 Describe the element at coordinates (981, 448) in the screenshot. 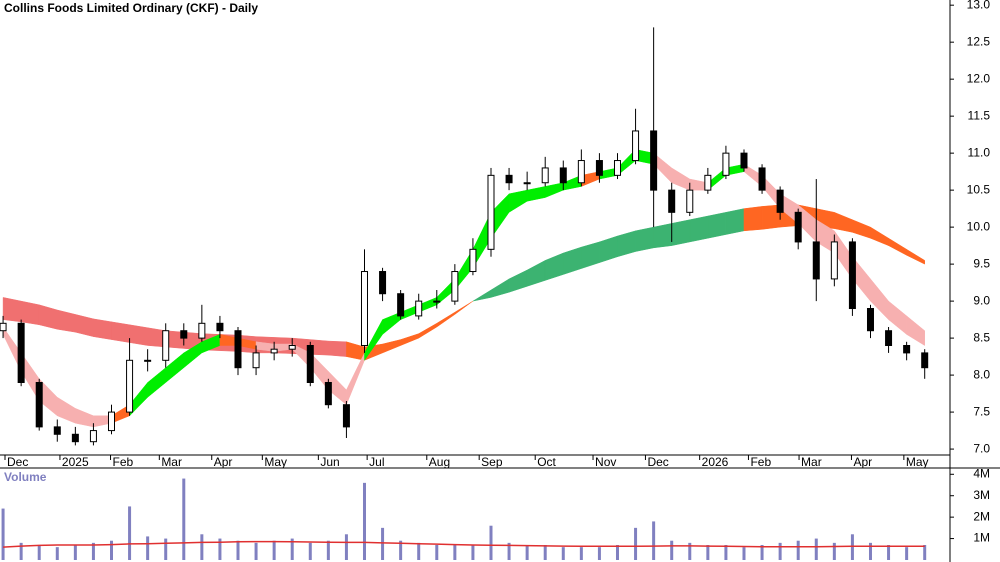

I see `y-tick-label: 7.0` at that location.